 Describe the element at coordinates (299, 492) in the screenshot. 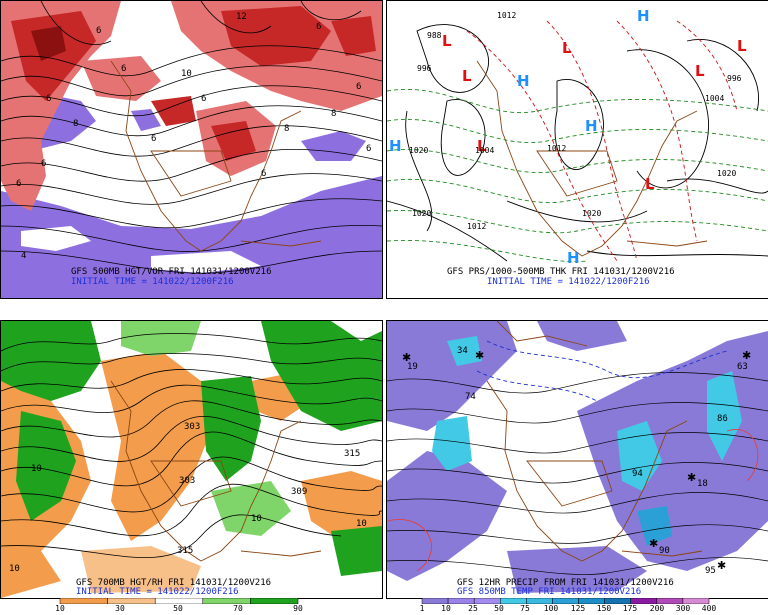

I see `contour-label: 309` at that location.